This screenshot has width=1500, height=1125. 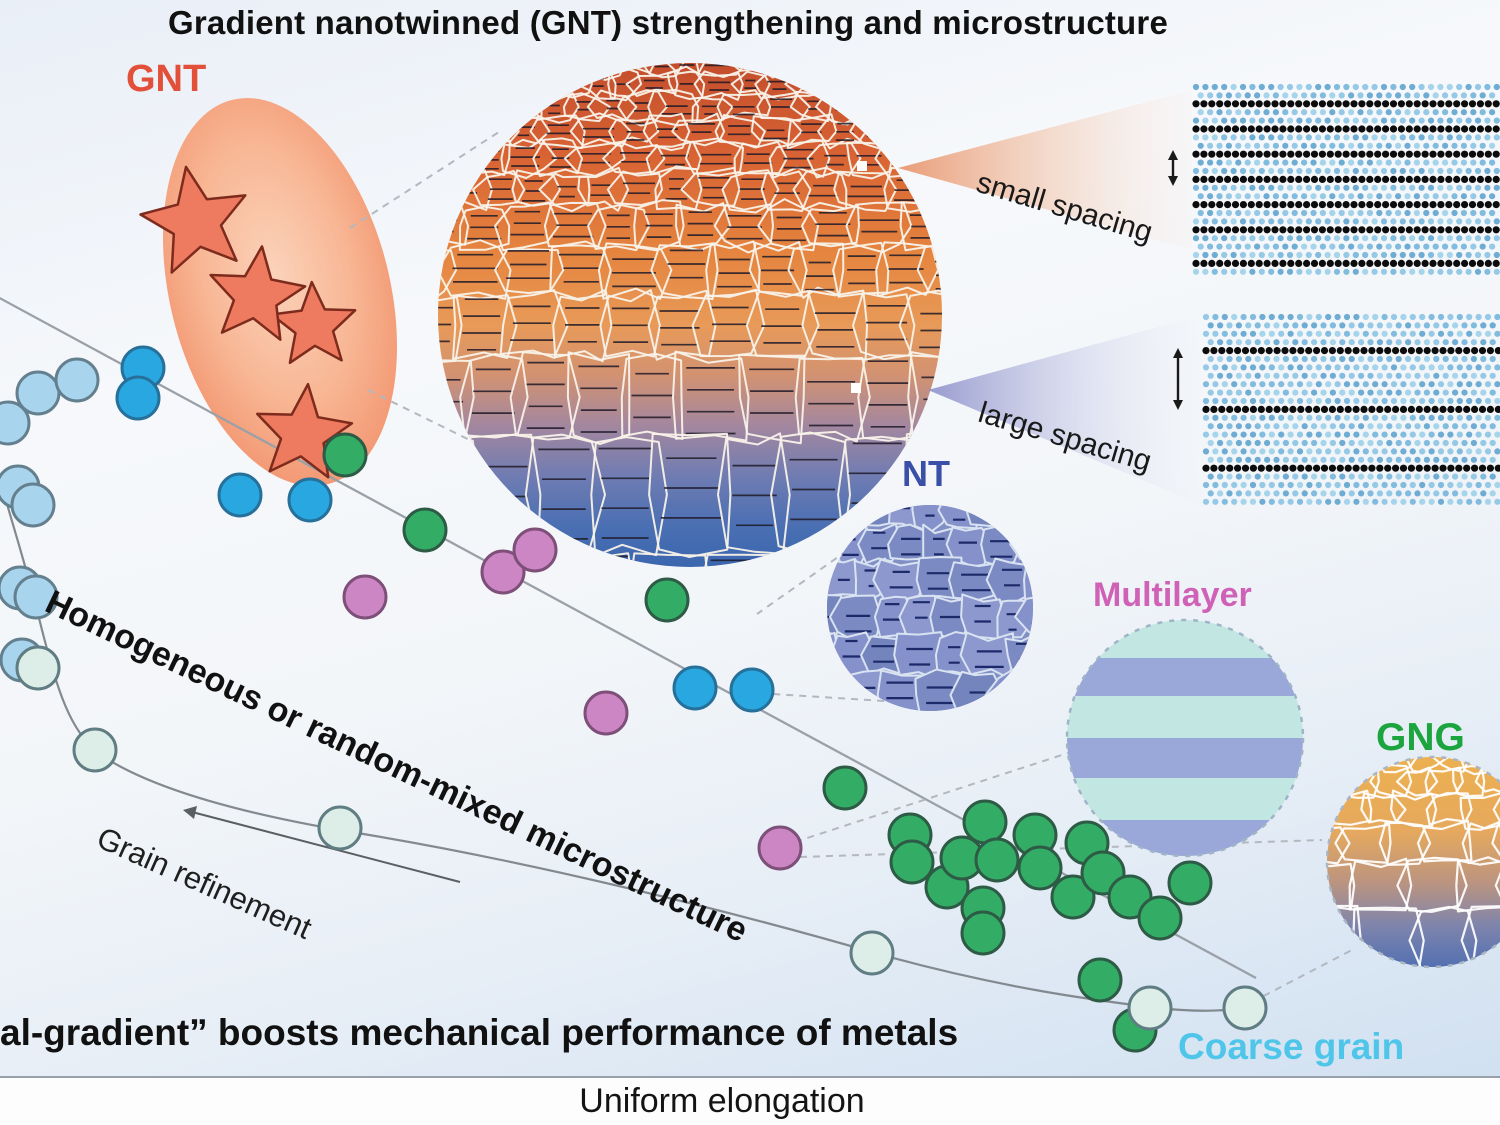 I want to click on multilayer-outline, so click(x=1185, y=738).